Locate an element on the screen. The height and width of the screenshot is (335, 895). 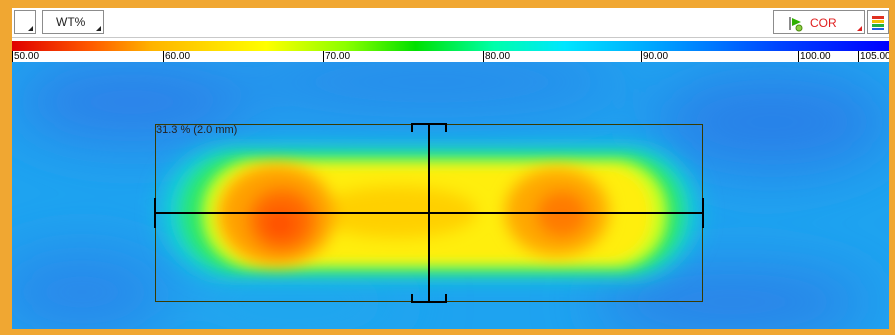
scale-tick-label: 100.00 is located at coordinates (815, 56).